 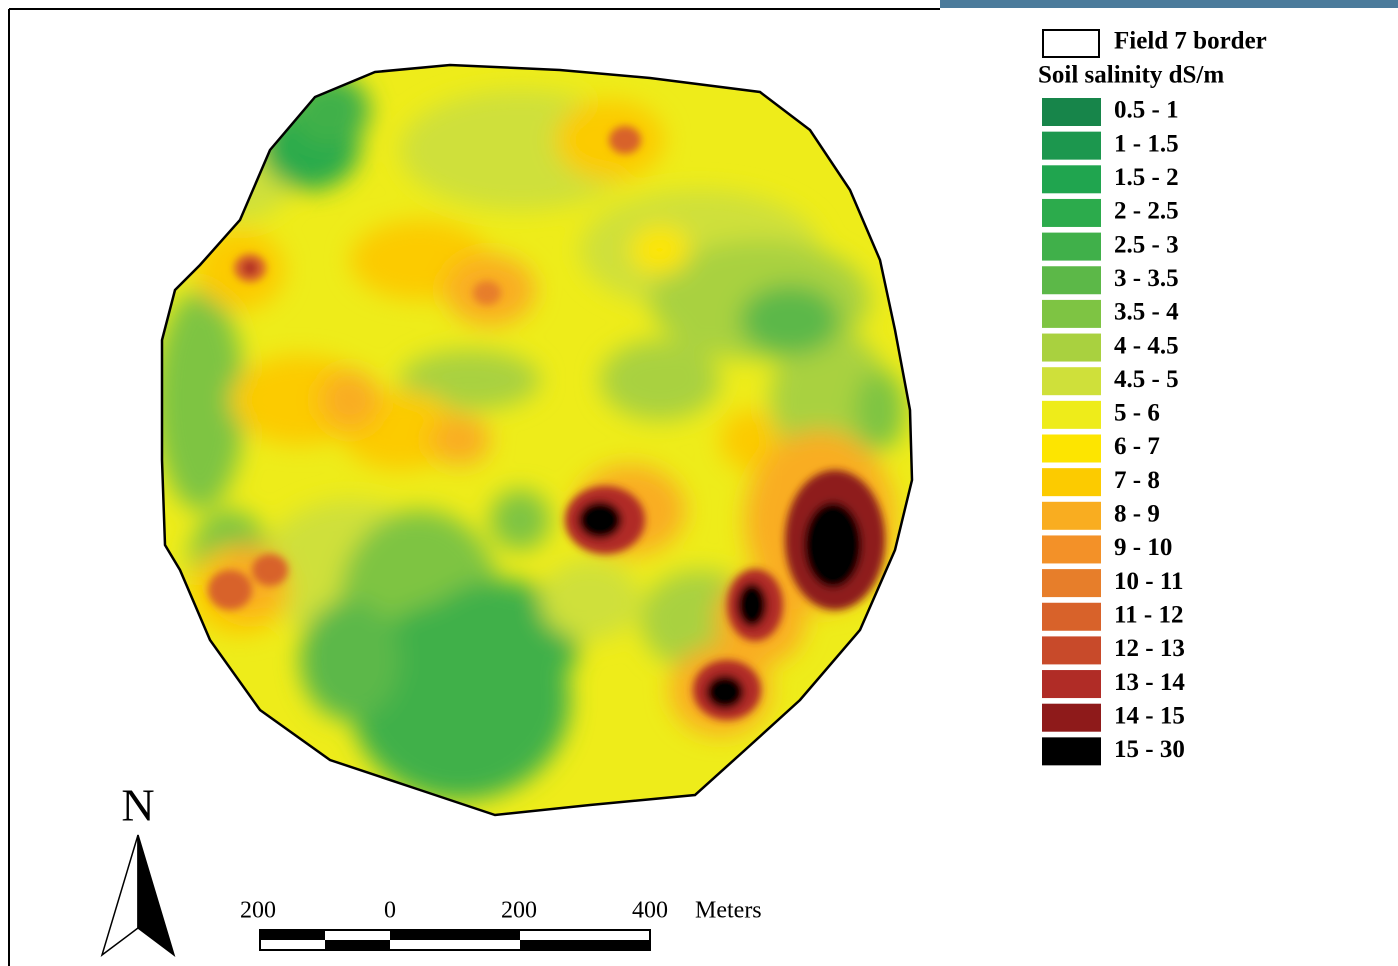 I want to click on legend-label: 4.5 - 5, so click(x=1146, y=379).